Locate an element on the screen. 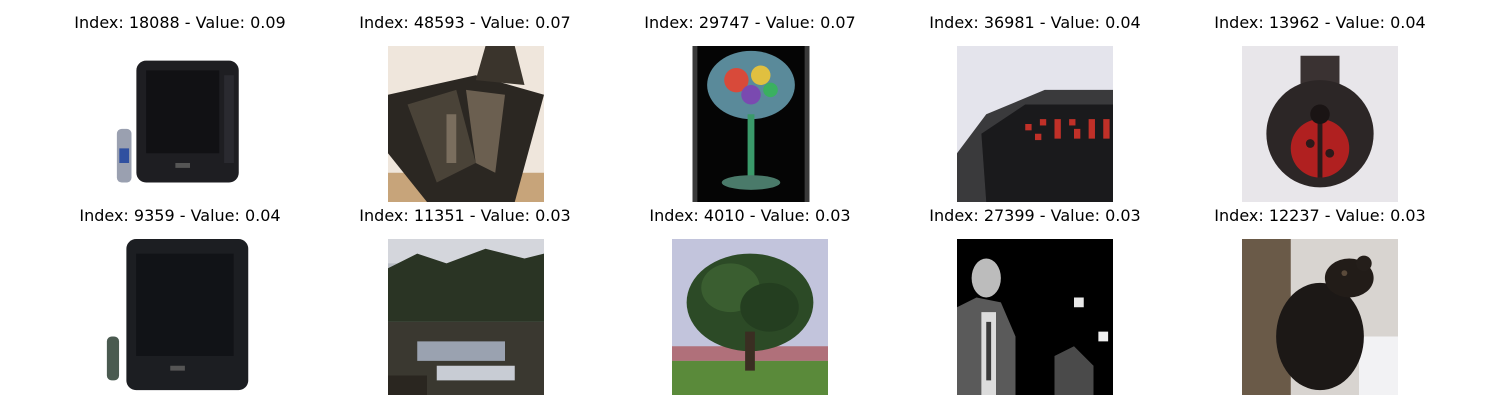  image-panel-5: Index: 13962 - Value: 0.04 is located at coordinates (1320, 106).